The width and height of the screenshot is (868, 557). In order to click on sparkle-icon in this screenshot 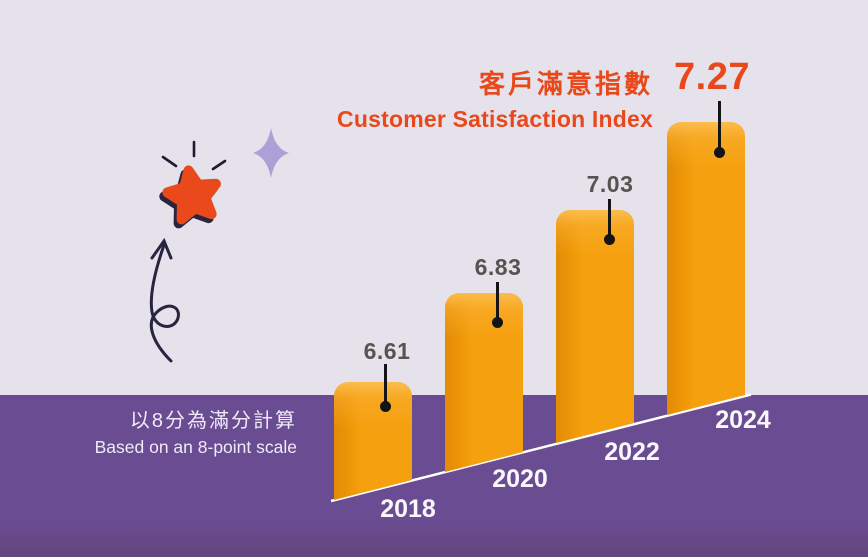, I will do `click(271, 153)`.